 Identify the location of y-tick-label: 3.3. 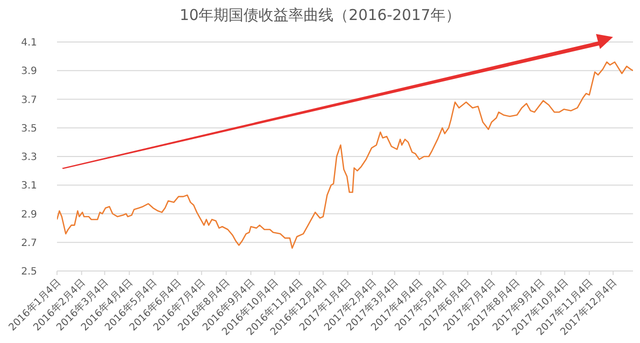
(29, 158).